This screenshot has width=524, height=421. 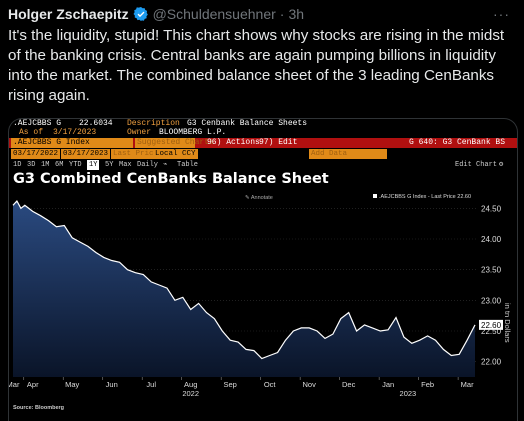 What do you see at coordinates (278, 142) in the screenshot?
I see `edit-menu: 97) Edit` at bounding box center [278, 142].